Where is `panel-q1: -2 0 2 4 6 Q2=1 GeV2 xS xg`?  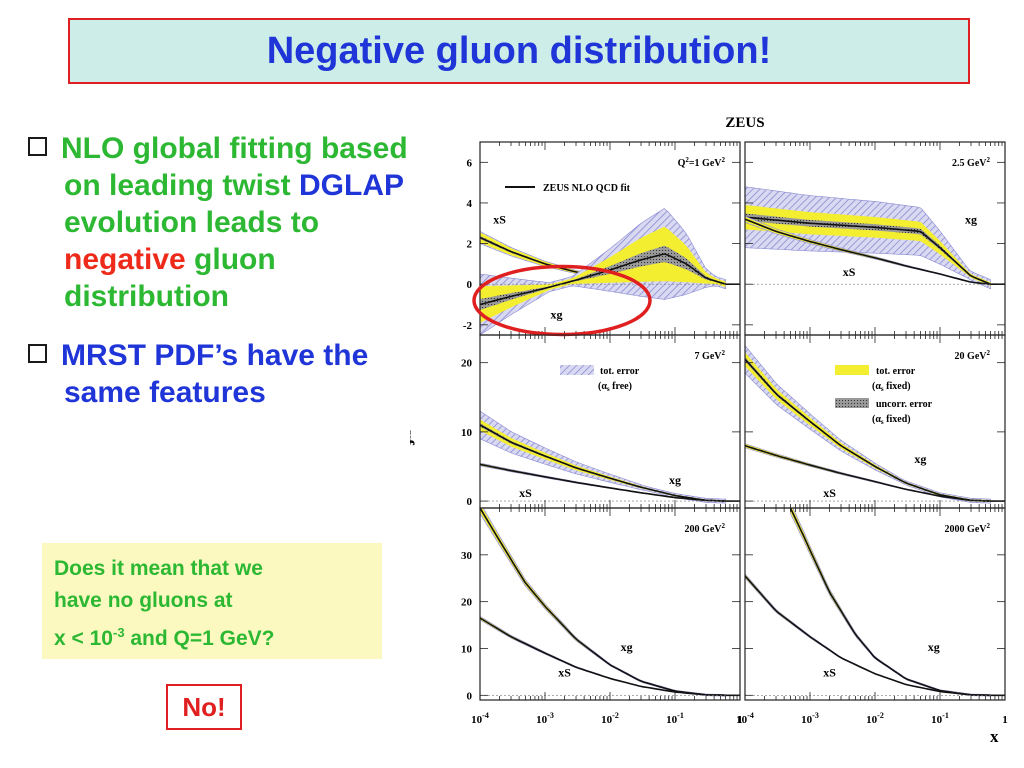
panel-q1: -2 0 2 4 6 Q2=1 GeV2 xS xg is located at coordinates (602, 239).